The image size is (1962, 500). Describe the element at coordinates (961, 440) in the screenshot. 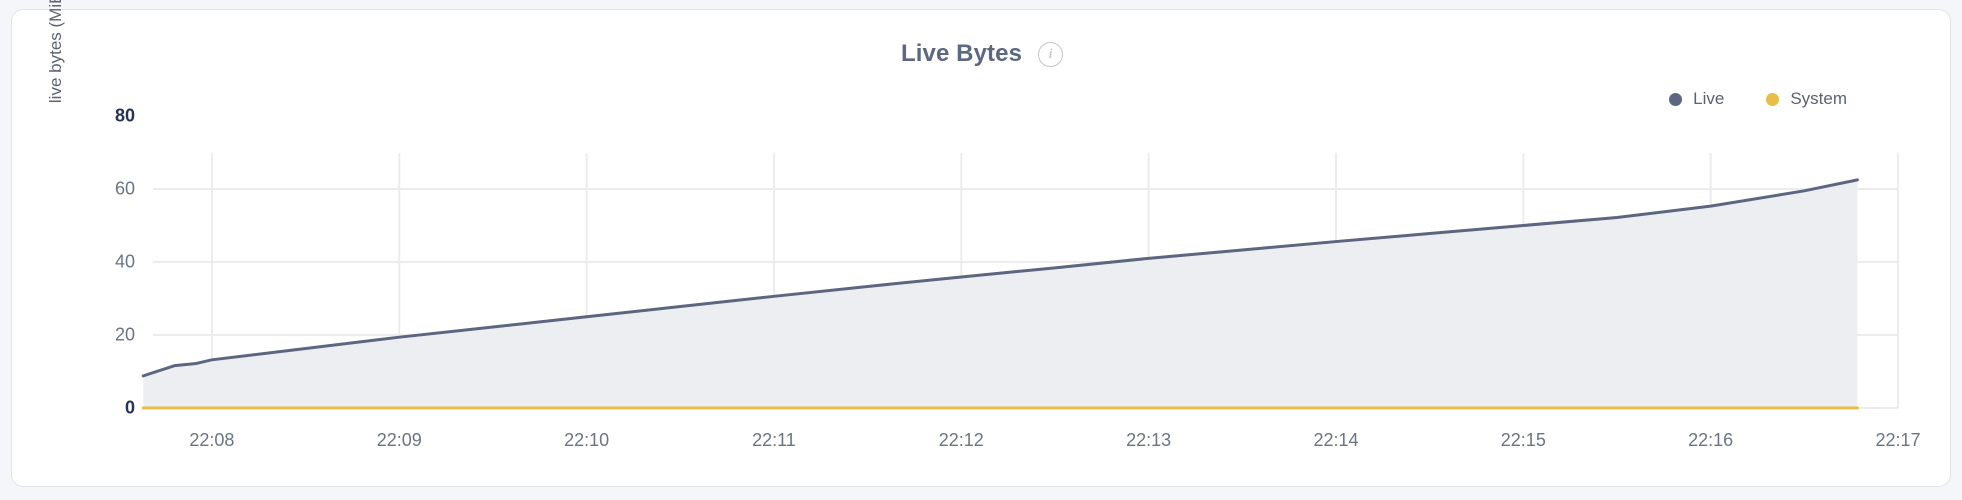

I see `x-tick-2212: 22:12` at that location.